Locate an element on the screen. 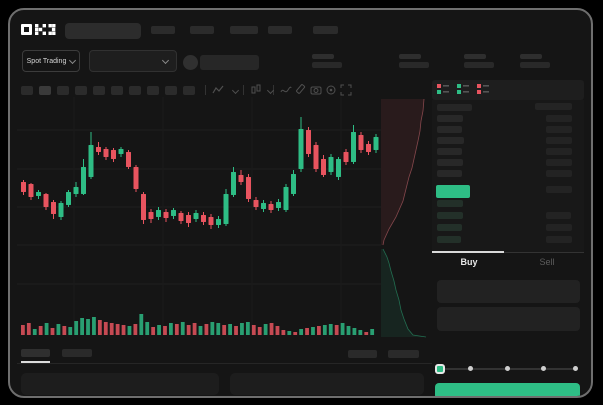  pair-select-dropdown is located at coordinates (133, 61).